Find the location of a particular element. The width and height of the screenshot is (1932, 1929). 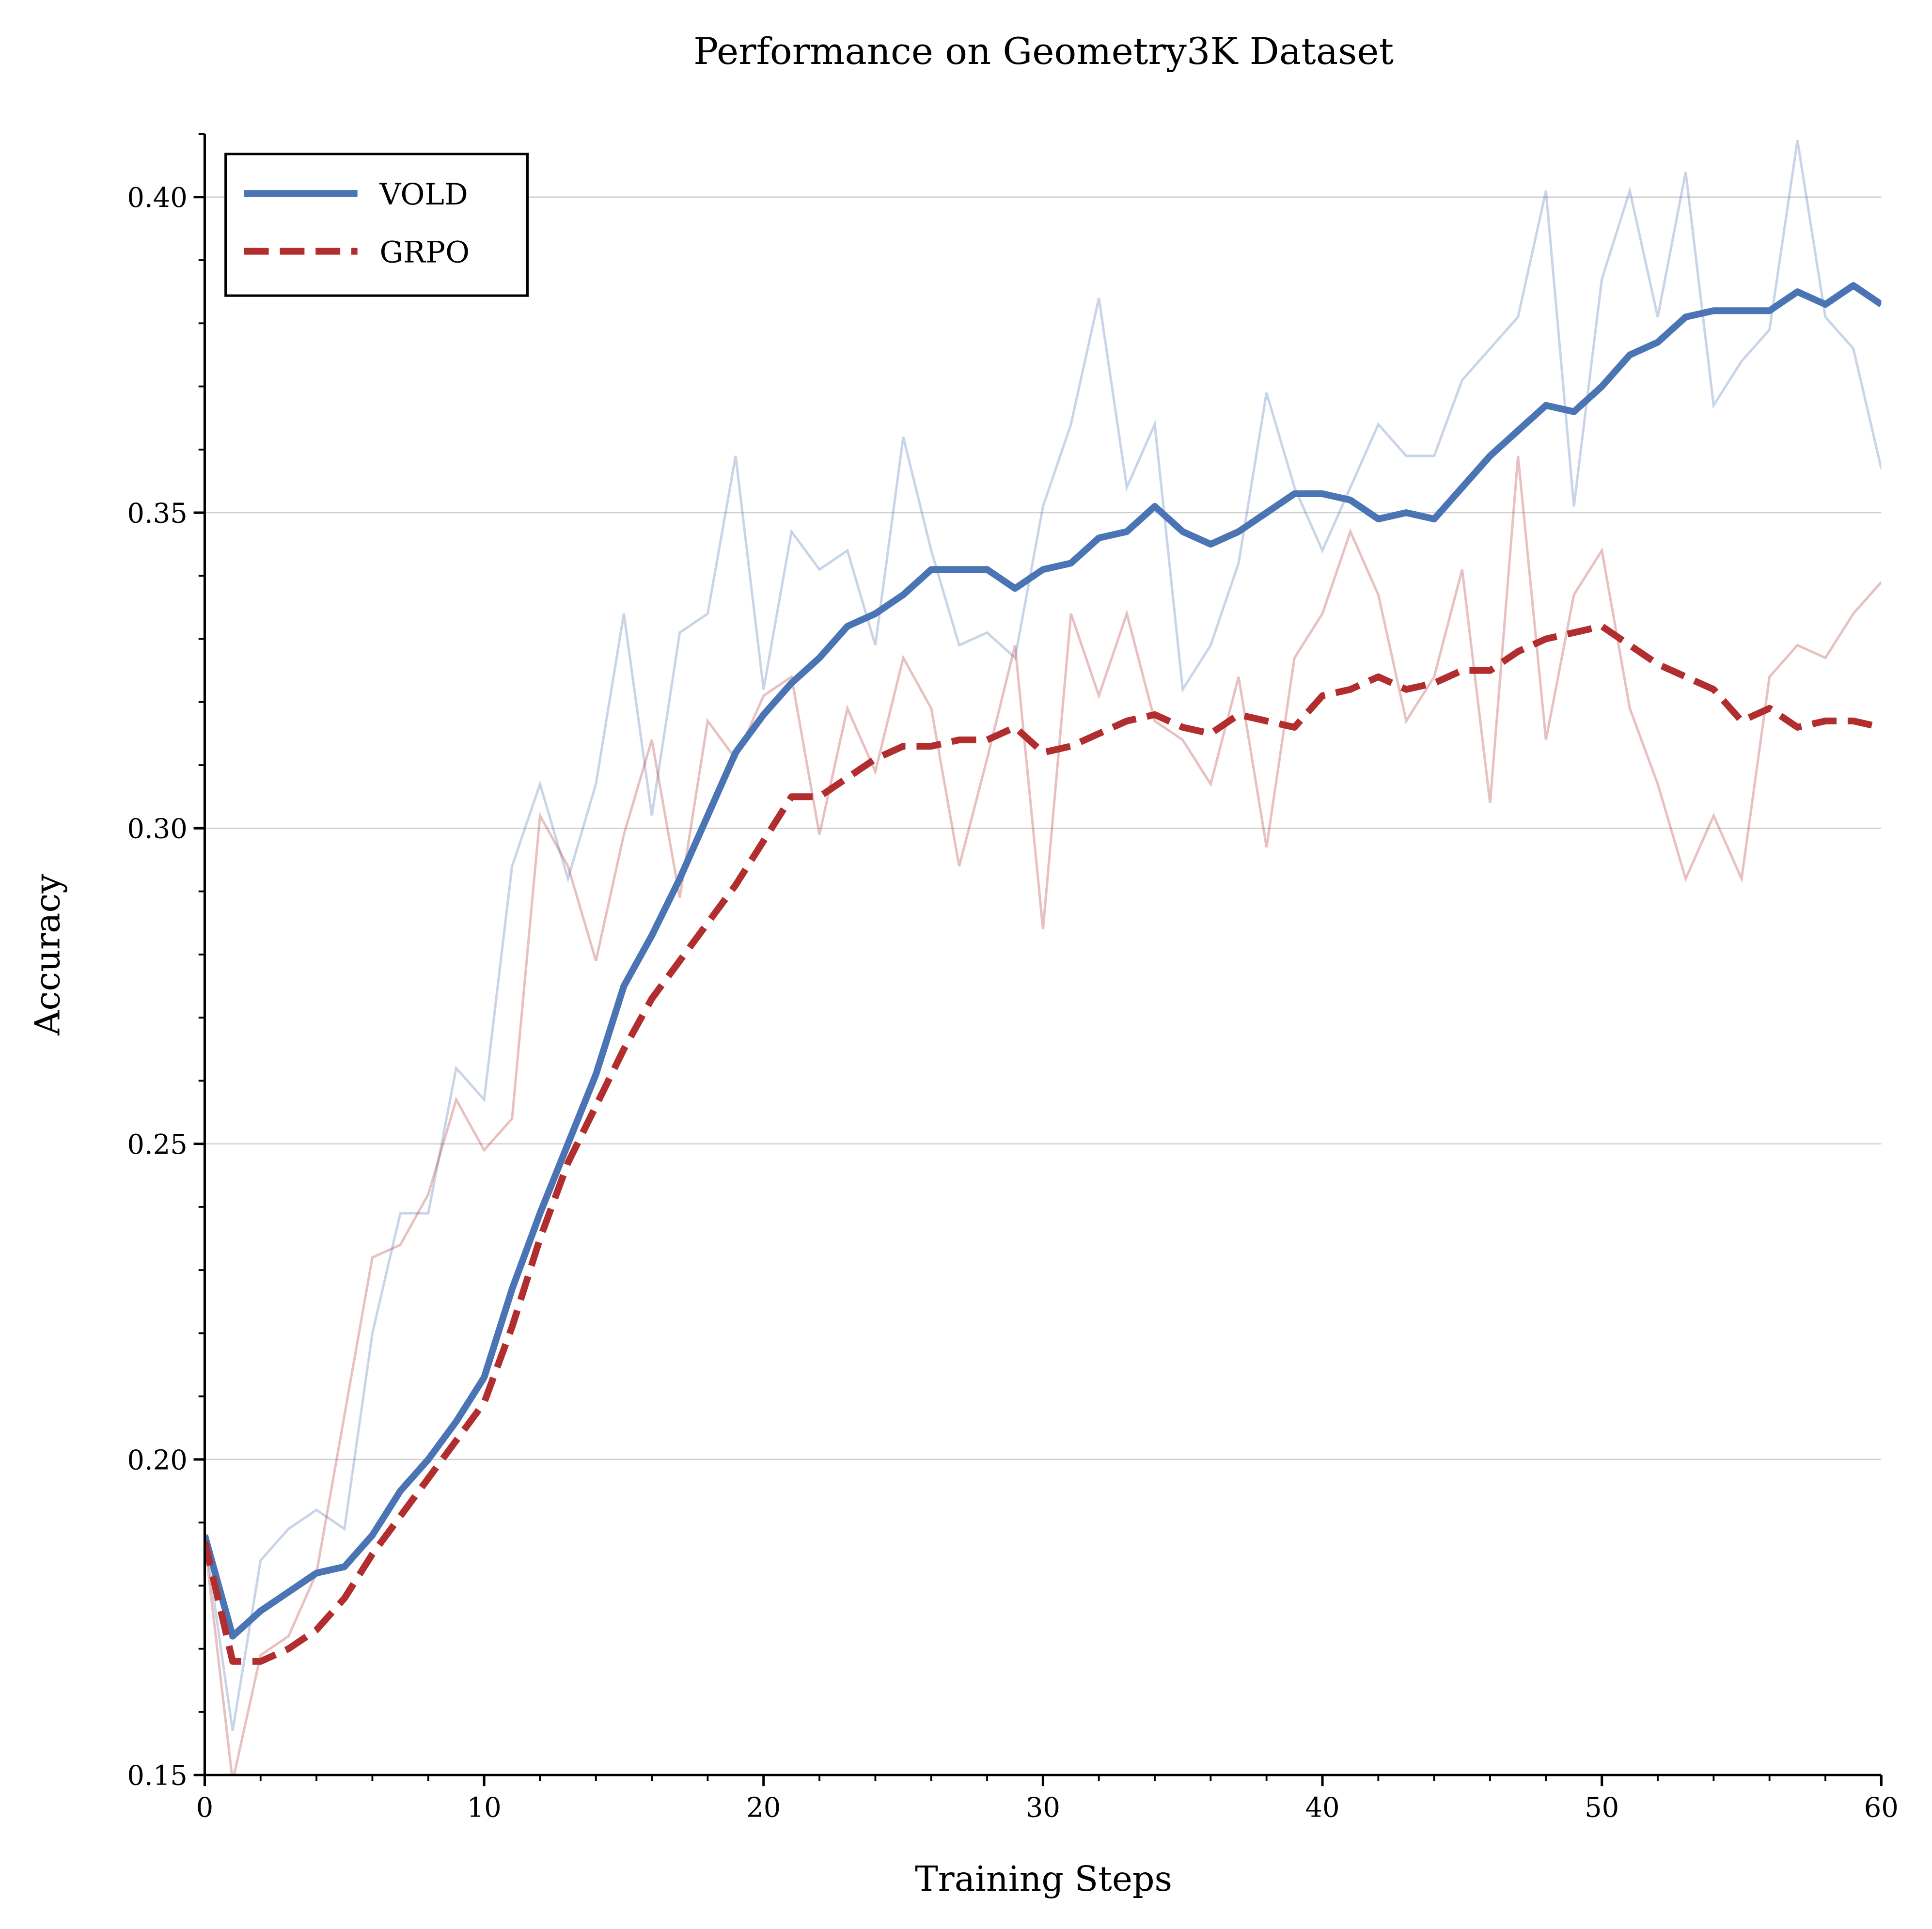

legend: VOLD GRPO is located at coordinates (376, 225).